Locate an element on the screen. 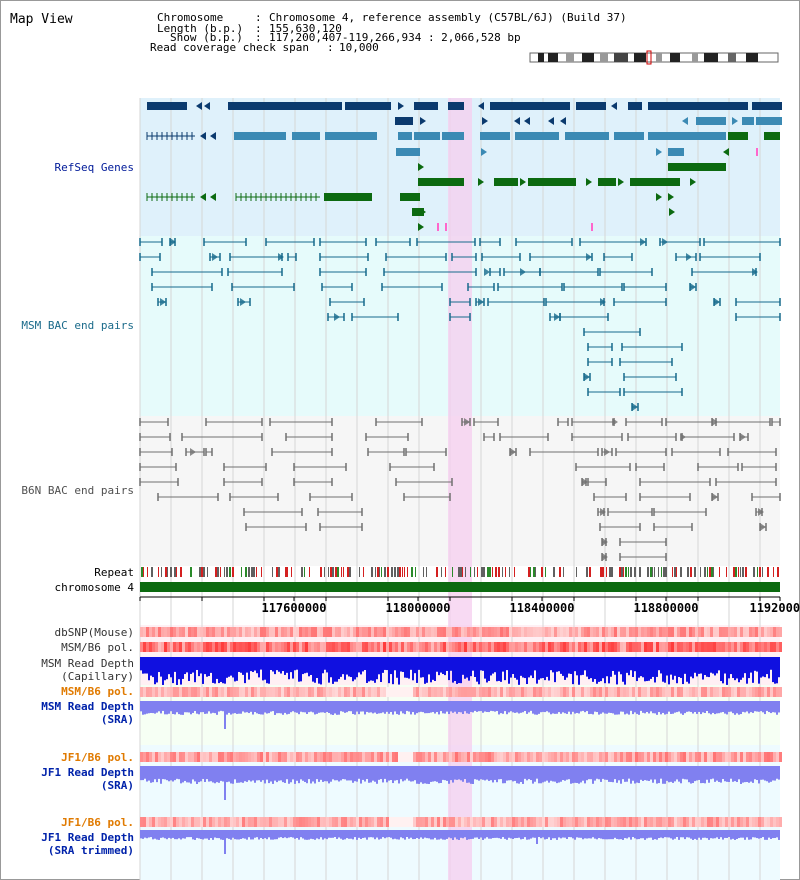 This screenshot has height=880, width=800. ruler-tick-label: 117600000 is located at coordinates (293, 608).